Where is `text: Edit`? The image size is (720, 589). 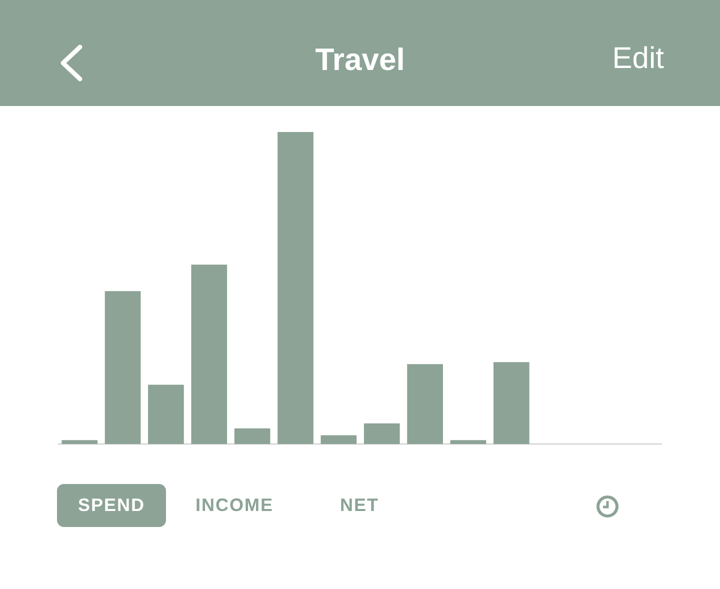
text: Edit is located at coordinates (638, 59).